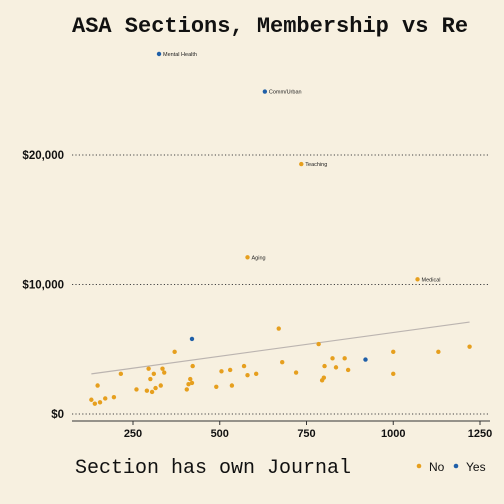 The image size is (504, 504). Describe the element at coordinates (259, 258) in the screenshot. I see `point-label: Aging` at that location.